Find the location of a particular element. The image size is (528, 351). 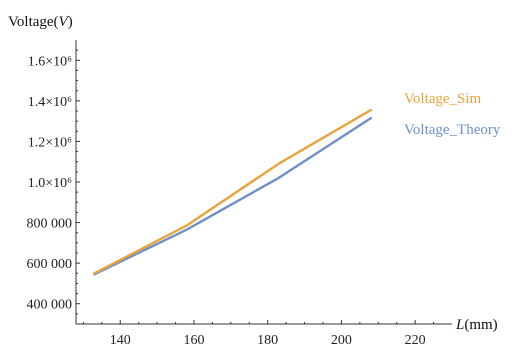

y-tick-label: 400 000 is located at coordinates (50, 305).